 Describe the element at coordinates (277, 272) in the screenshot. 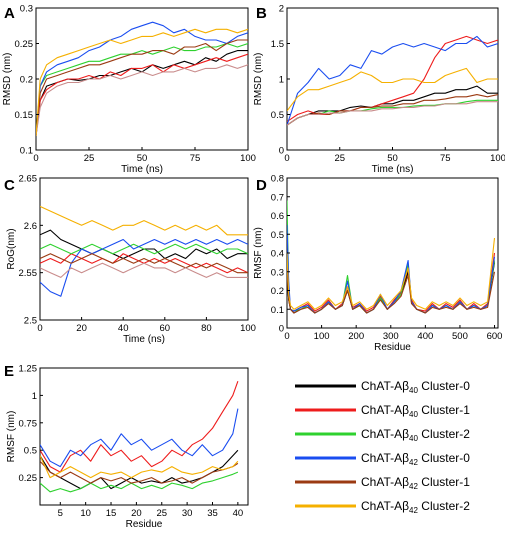

I see `y-tick-label: 0.3` at that location.